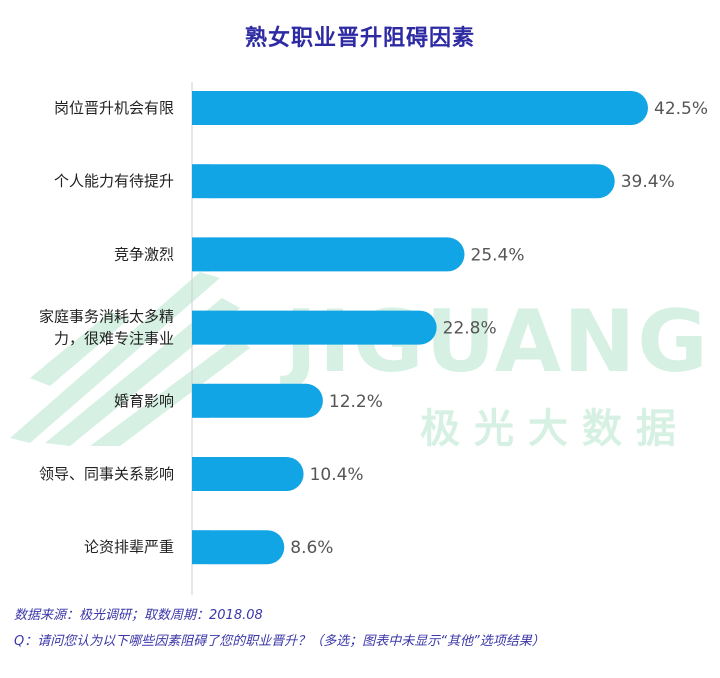 Image resolution: width=720 pixels, height=678 pixels. Describe the element at coordinates (130, 359) in the screenshot. I see `jiguang-logo-icon` at that location.